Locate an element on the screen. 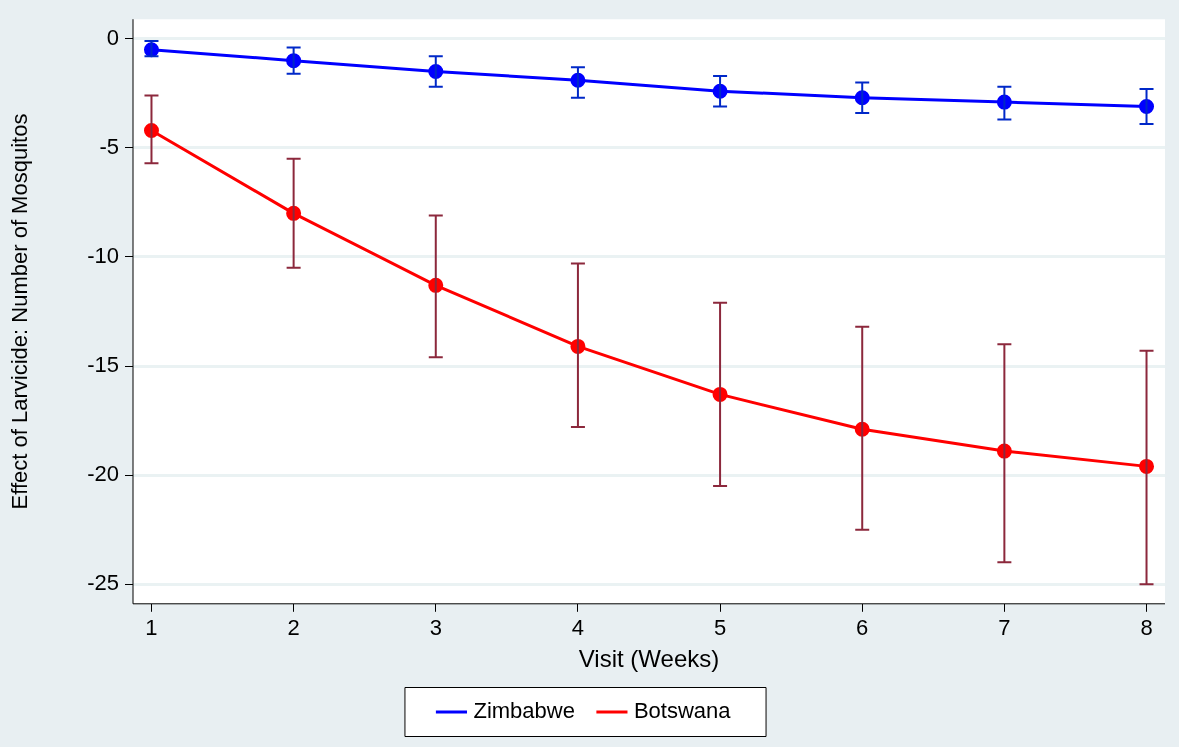 The image size is (1179, 747). x-tick-label: 4 is located at coordinates (578, 628).